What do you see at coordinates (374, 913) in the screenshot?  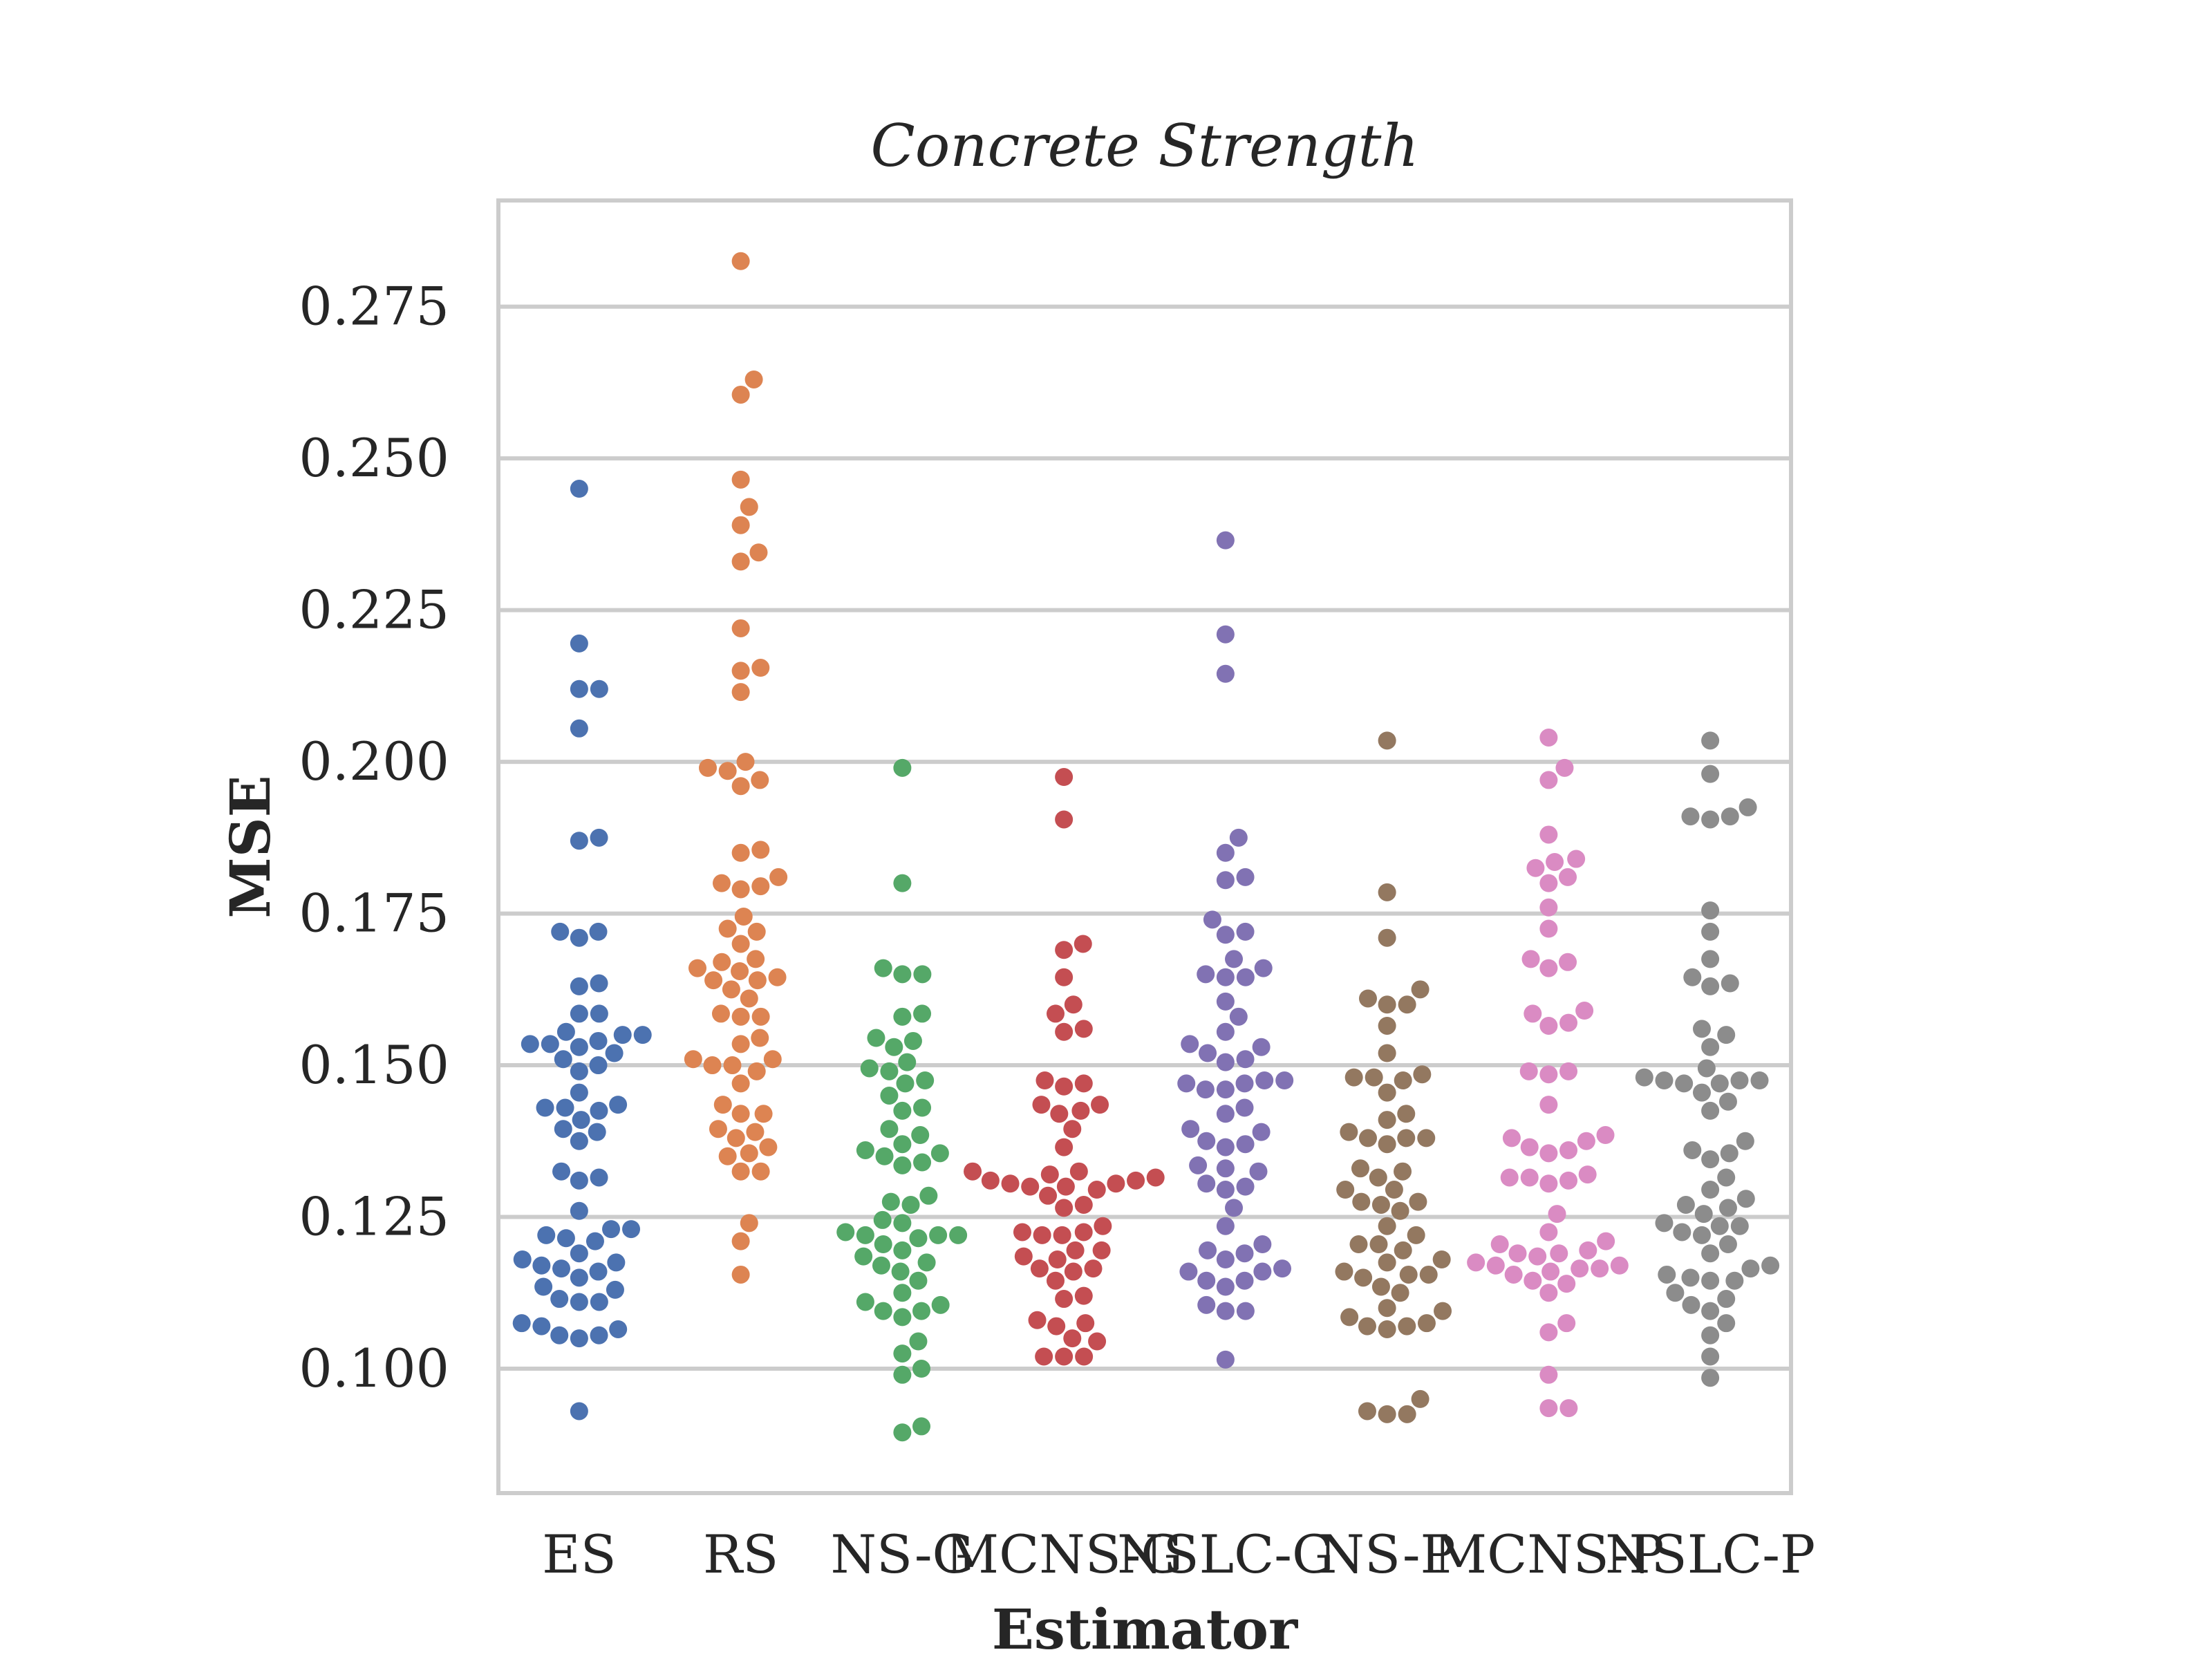 I see `y-tick-label: 0.175` at bounding box center [374, 913].